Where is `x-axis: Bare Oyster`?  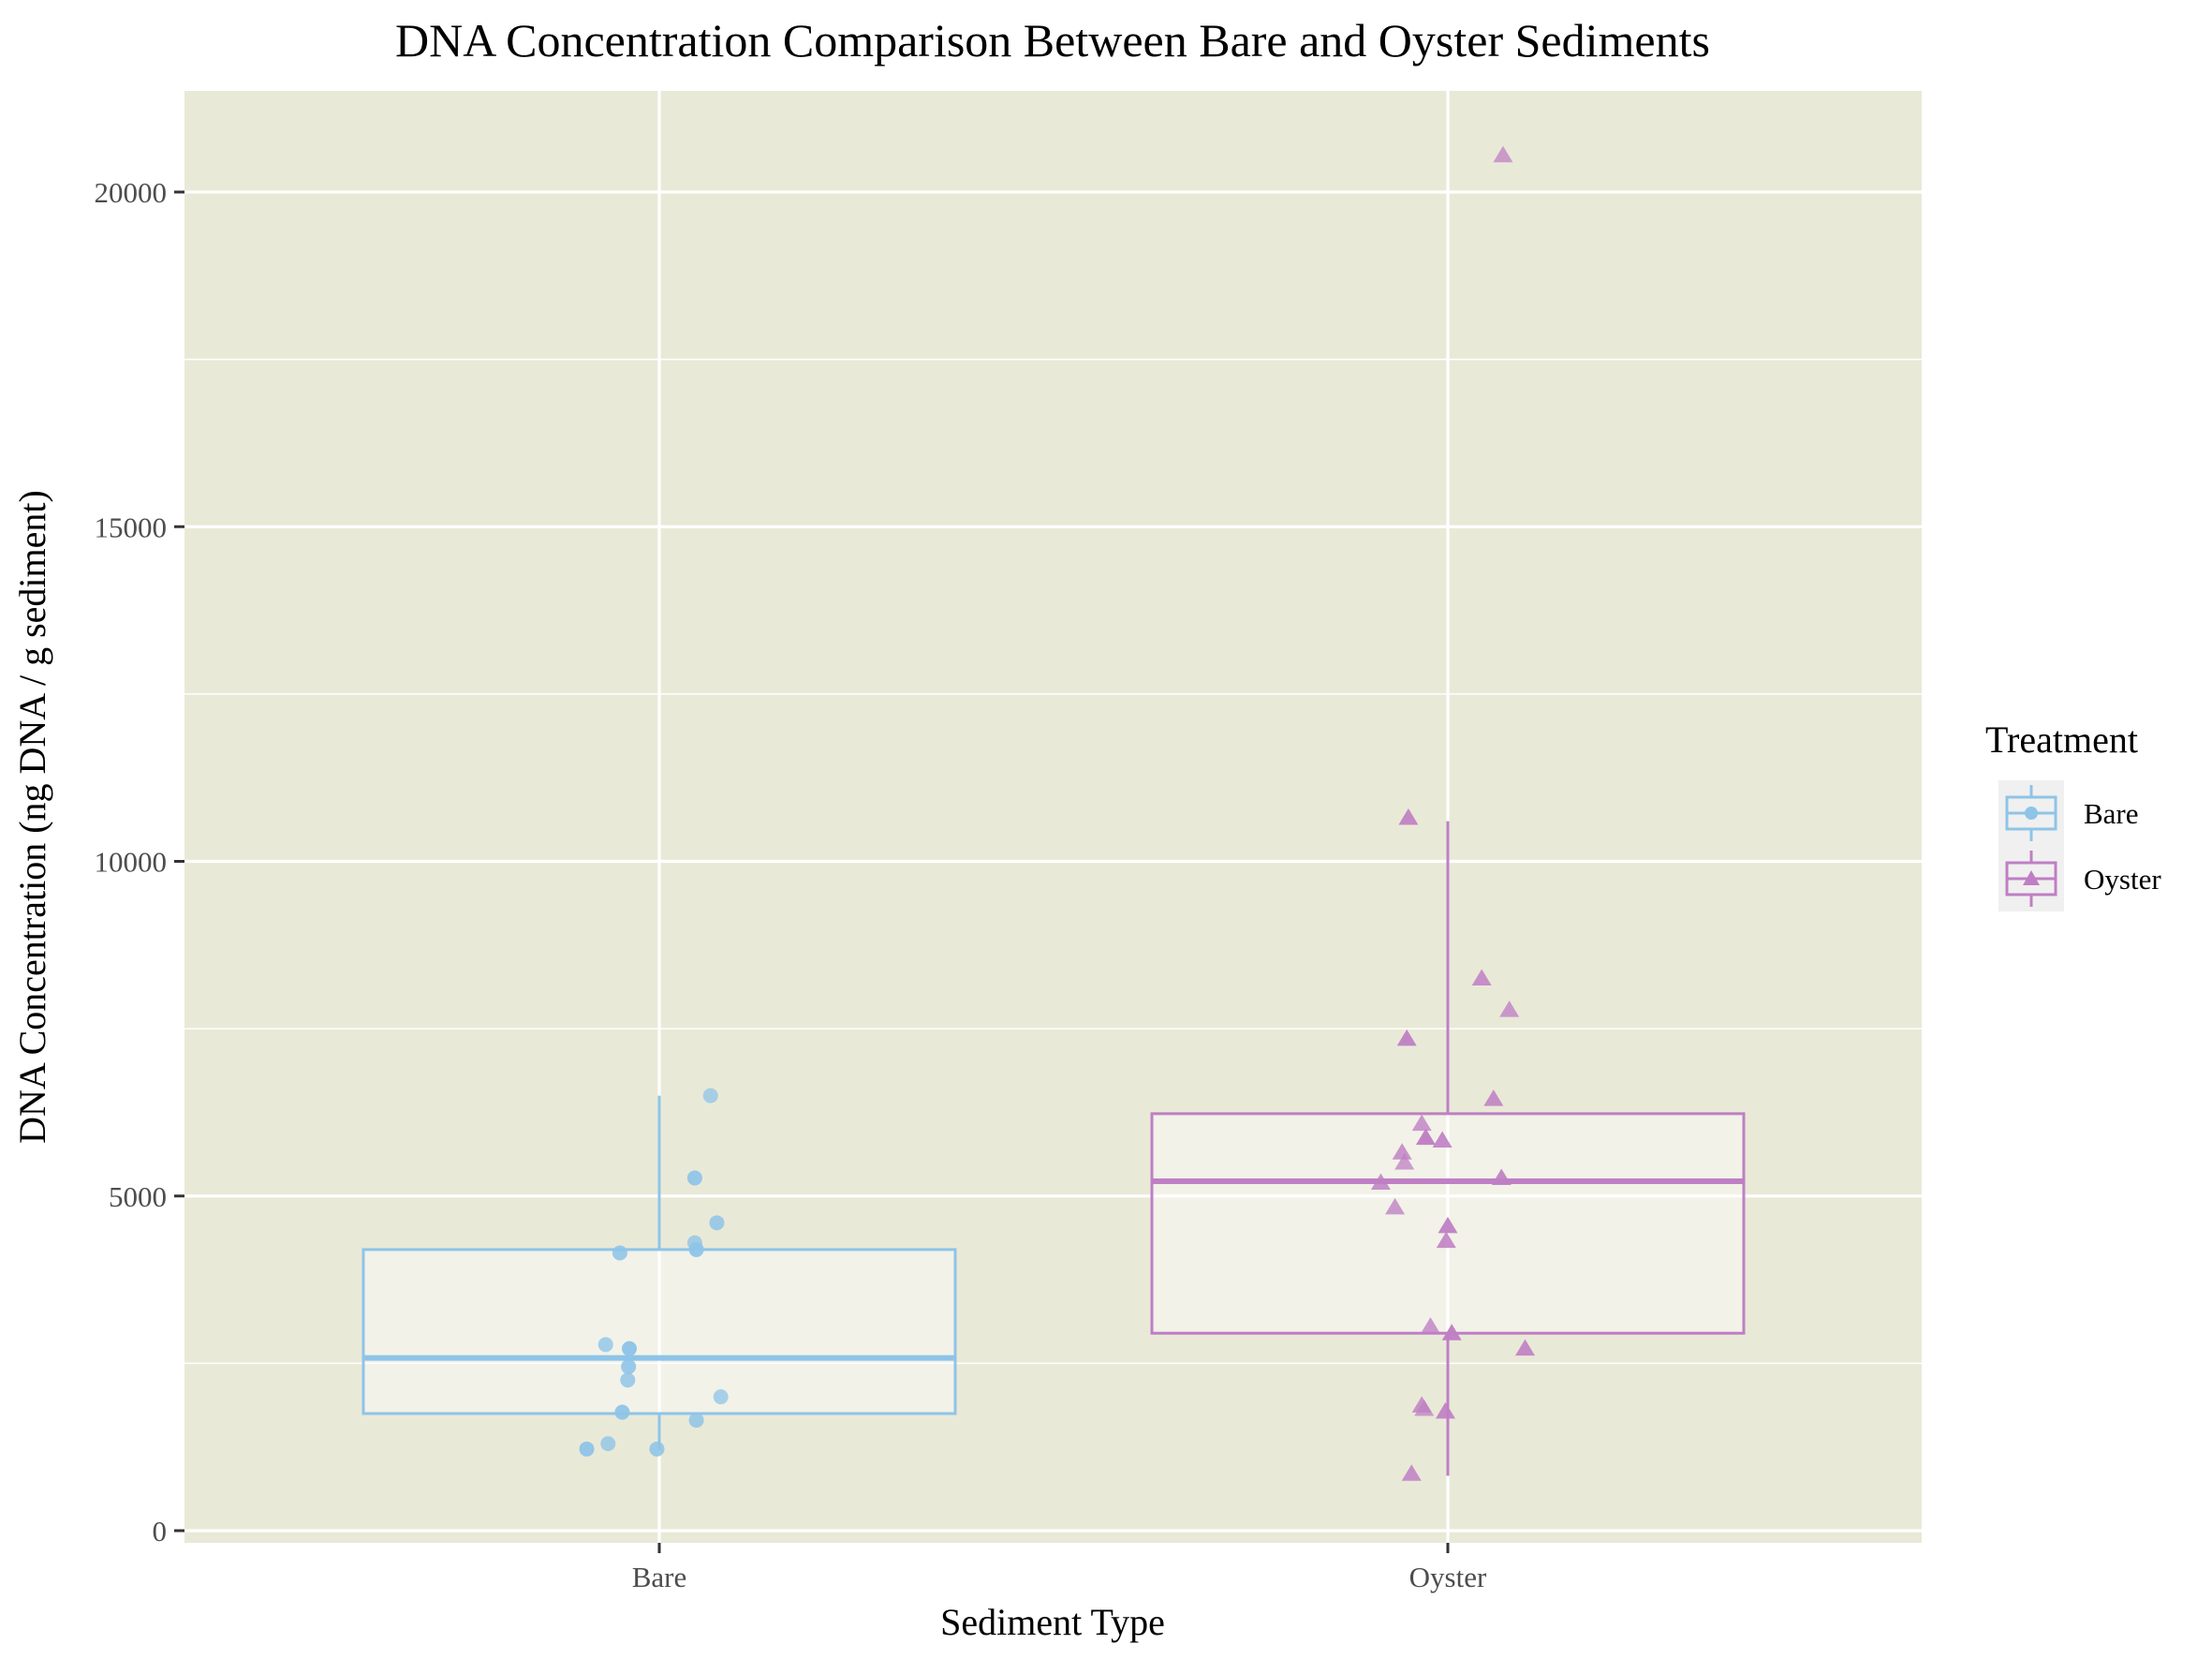
x-axis: Bare Oyster is located at coordinates (1059, 1568).